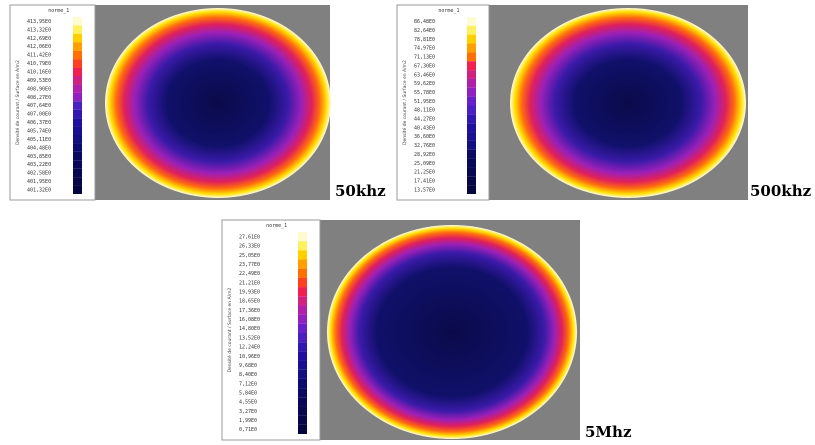 The height and width of the screenshot is (445, 815). I want to click on legend-tick-label: 82,64E0, so click(424, 31).